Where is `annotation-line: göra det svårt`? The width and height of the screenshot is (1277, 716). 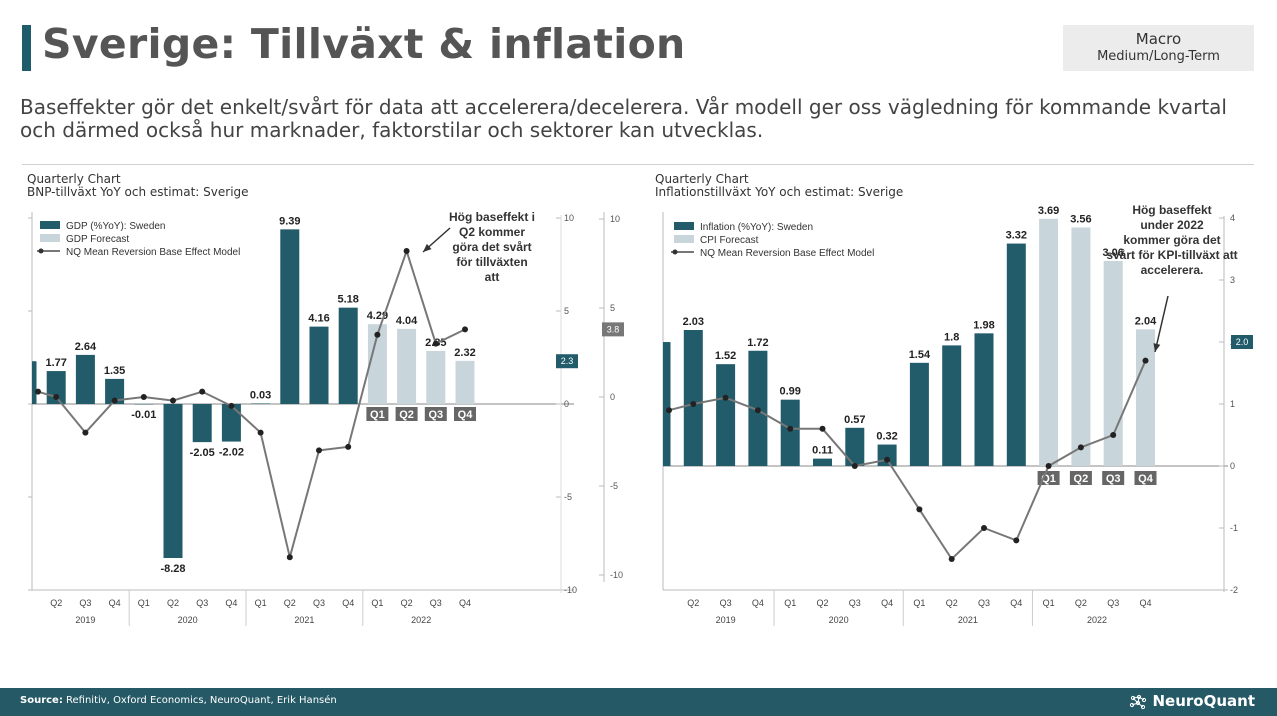 annotation-line: göra det svårt is located at coordinates (491, 247).